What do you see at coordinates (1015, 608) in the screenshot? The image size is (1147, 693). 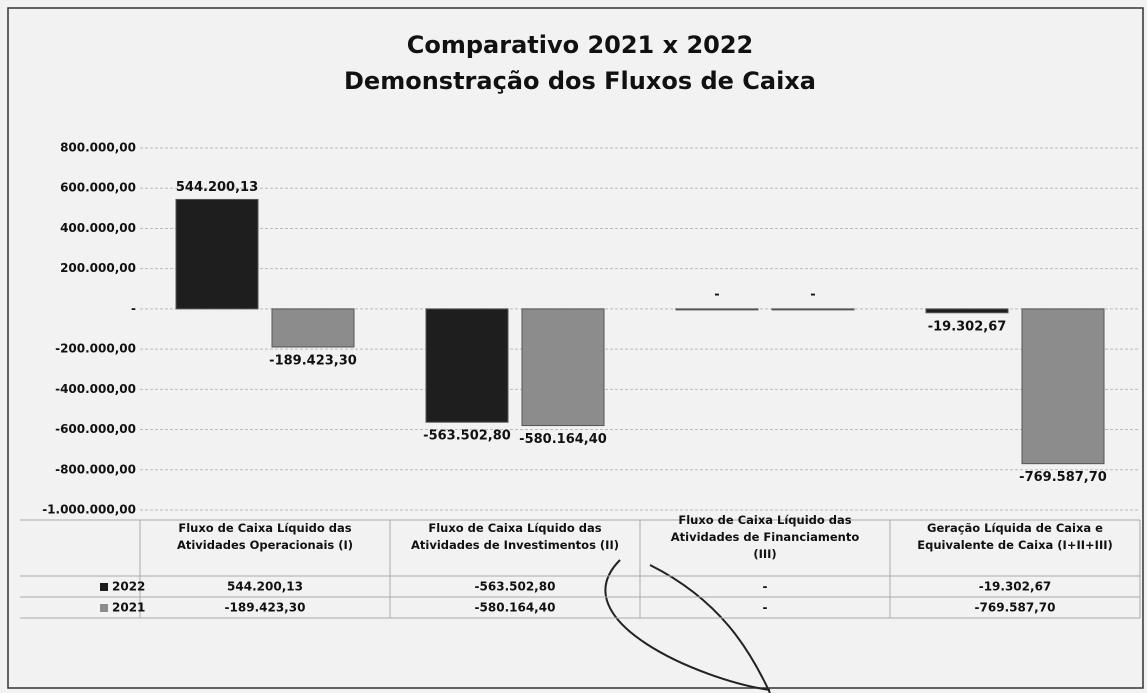 I see `table-cell: -769.587,70` at bounding box center [1015, 608].